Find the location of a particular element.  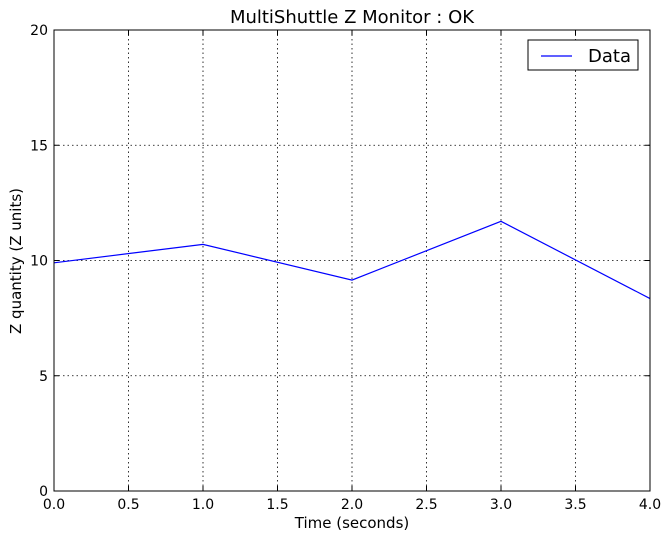

x-tick-label: 2.0 is located at coordinates (352, 505).